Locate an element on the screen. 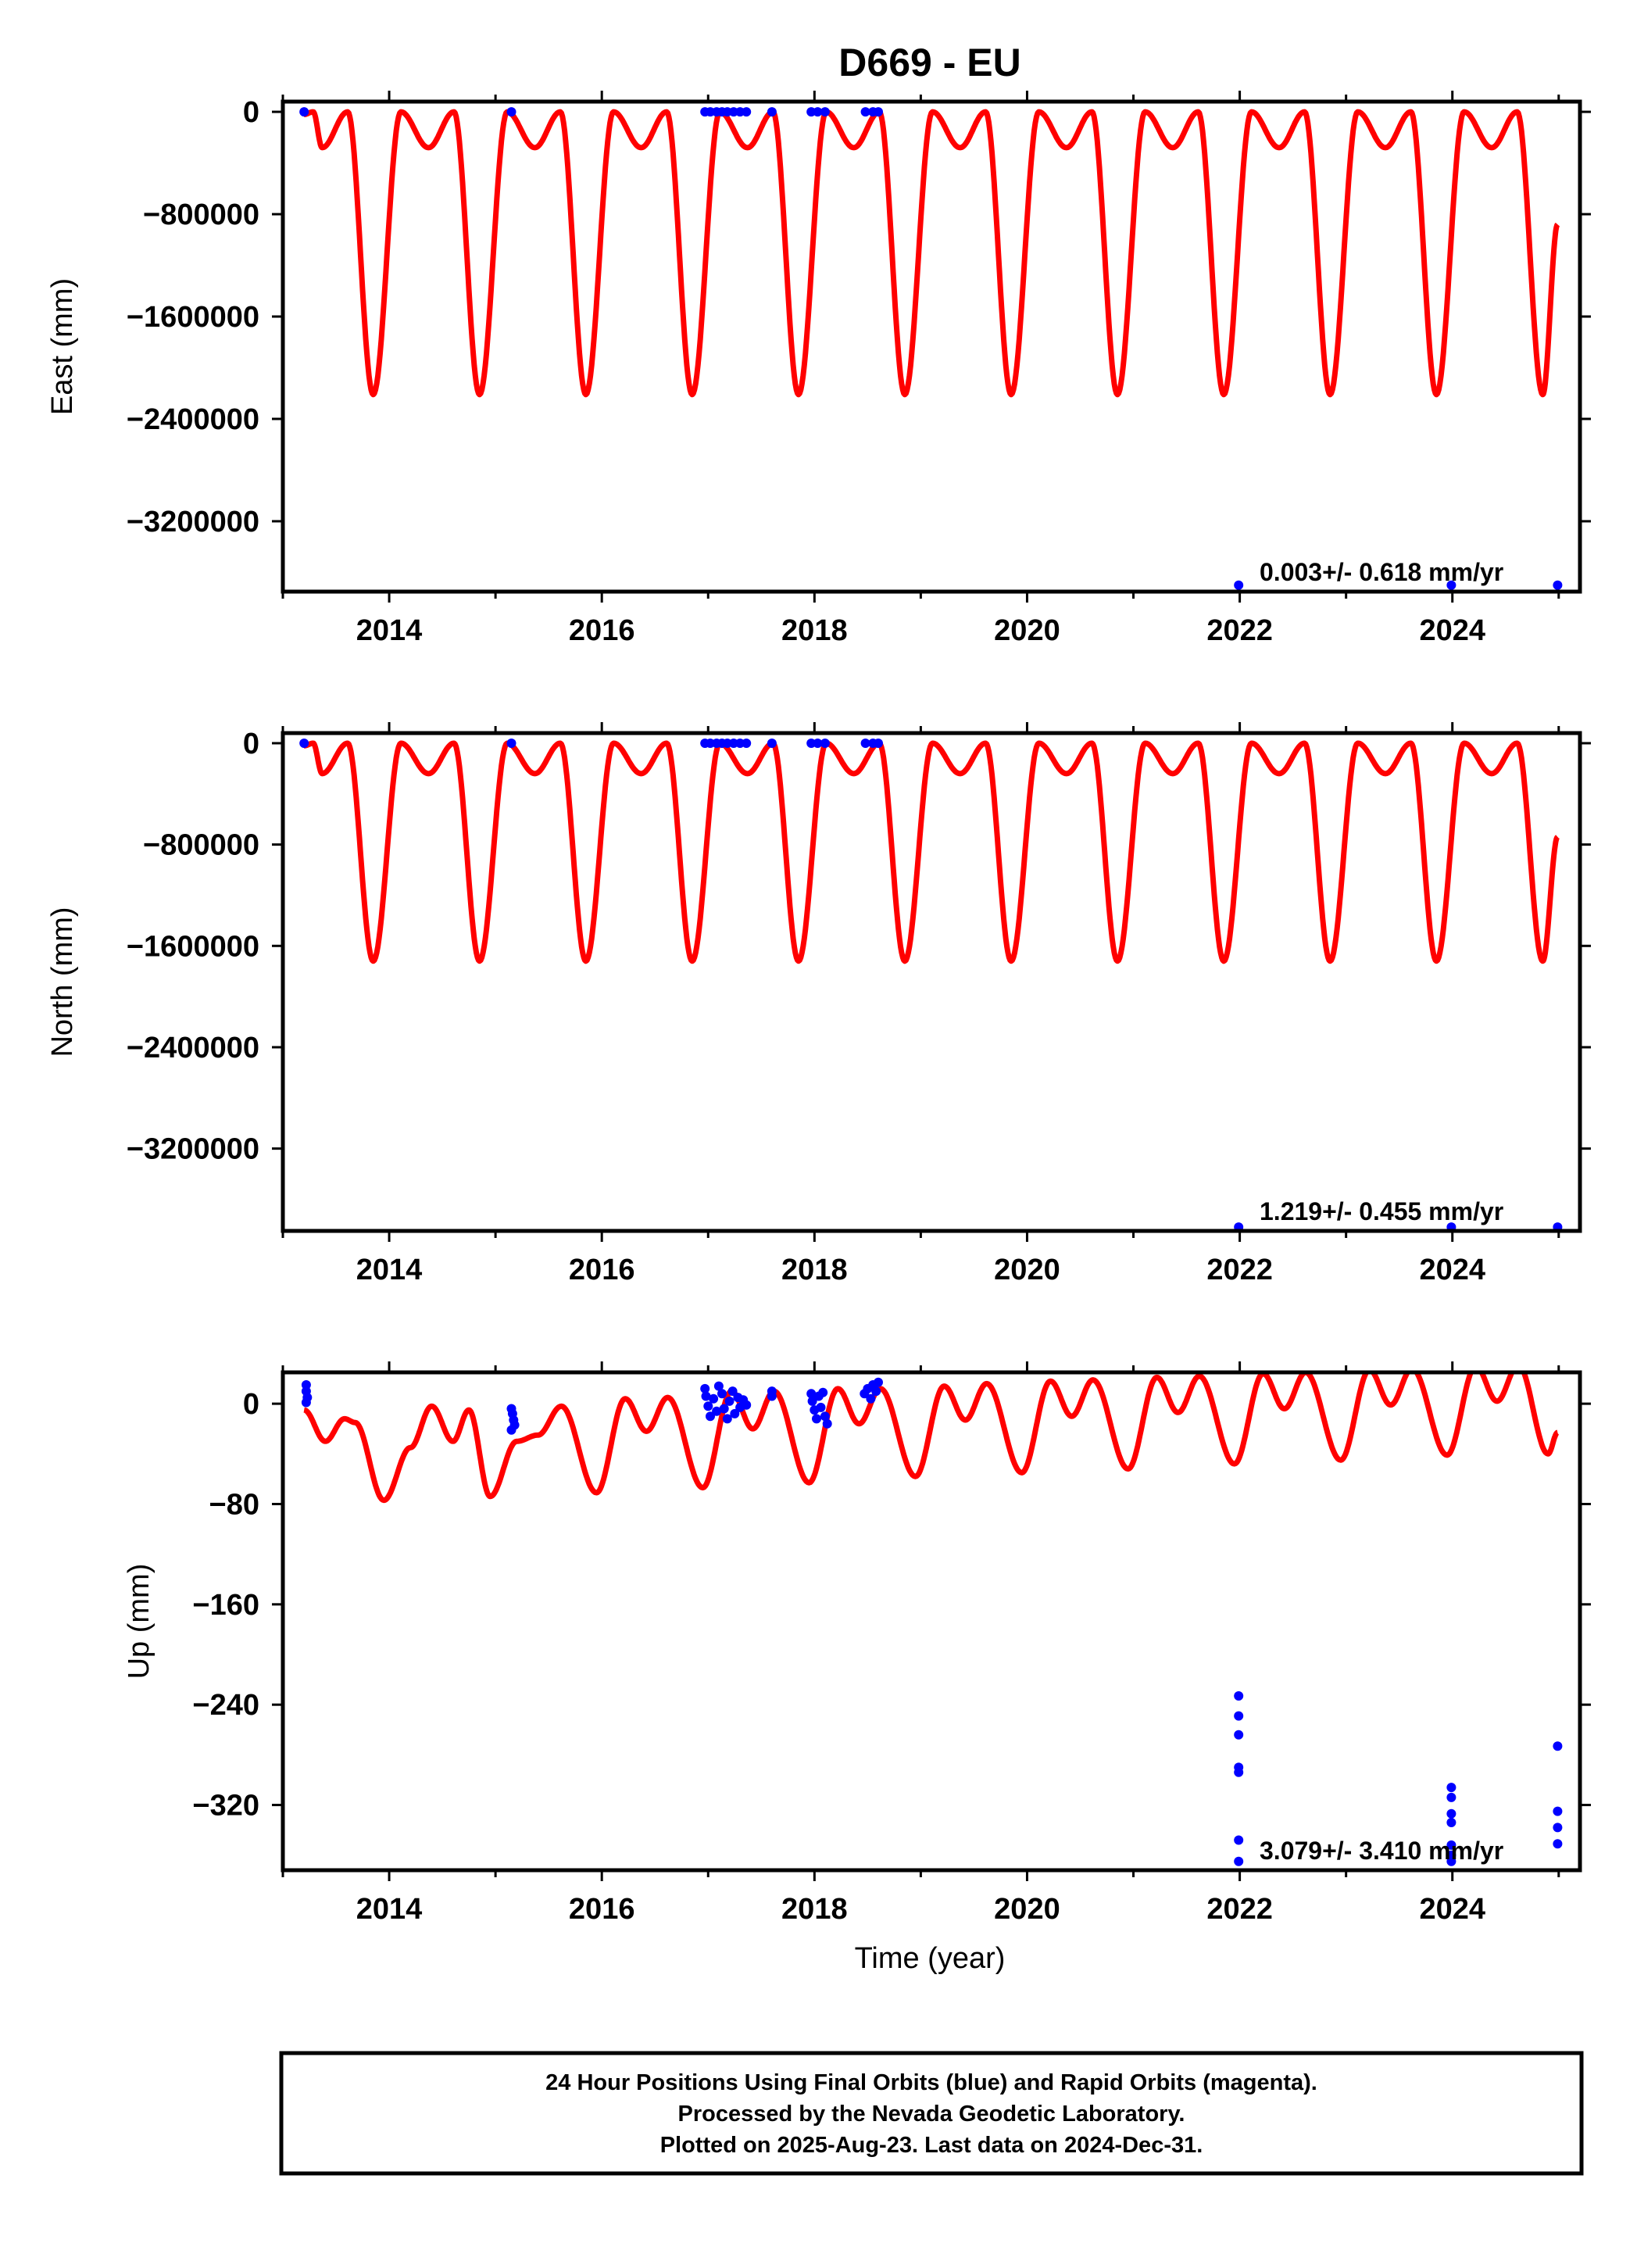 The image size is (1637, 2268). footer-frame is located at coordinates (931, 2113).